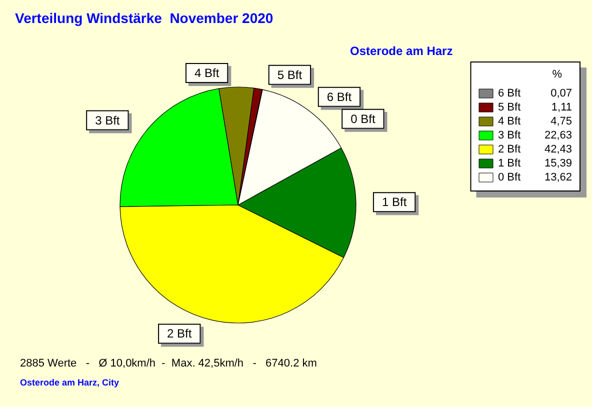  I want to click on legend-label: 4 Bft, so click(509, 122).